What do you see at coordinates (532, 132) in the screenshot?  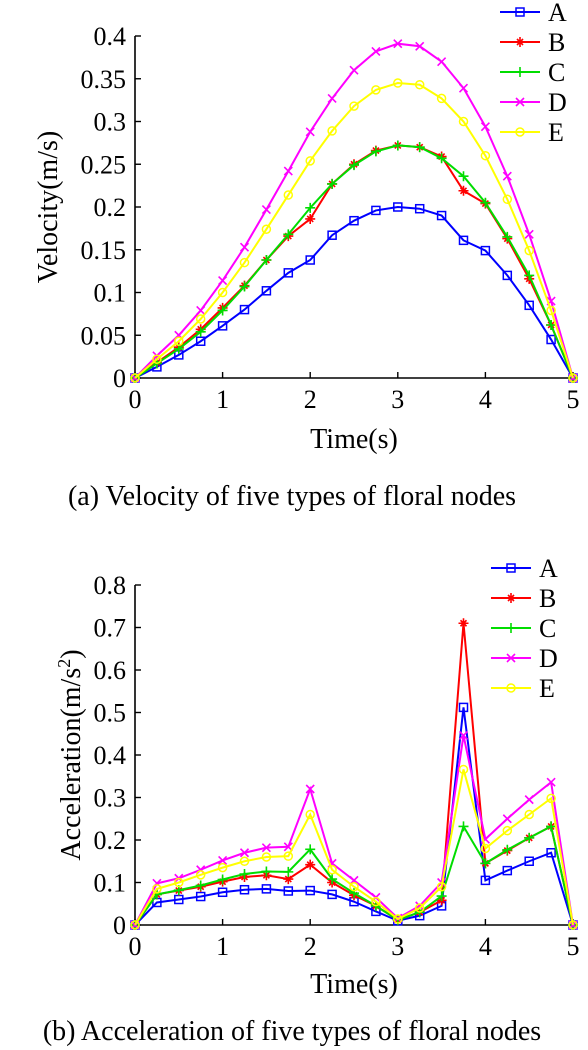 I see `legend-item-E: E` at bounding box center [532, 132].